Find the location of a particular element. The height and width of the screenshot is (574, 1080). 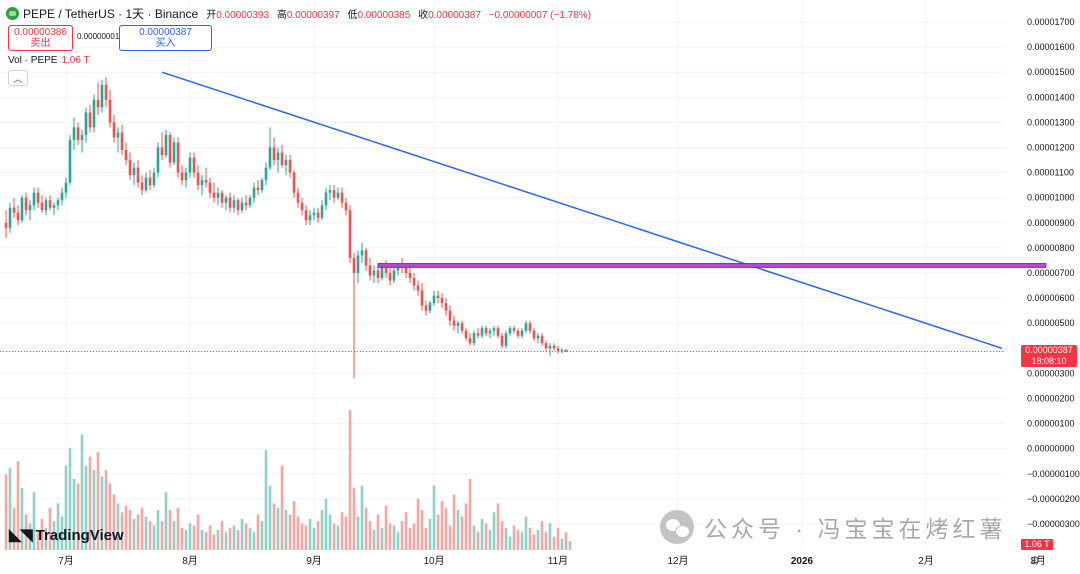

price-tick-label: 0.00000800 is located at coordinates (1051, 248).